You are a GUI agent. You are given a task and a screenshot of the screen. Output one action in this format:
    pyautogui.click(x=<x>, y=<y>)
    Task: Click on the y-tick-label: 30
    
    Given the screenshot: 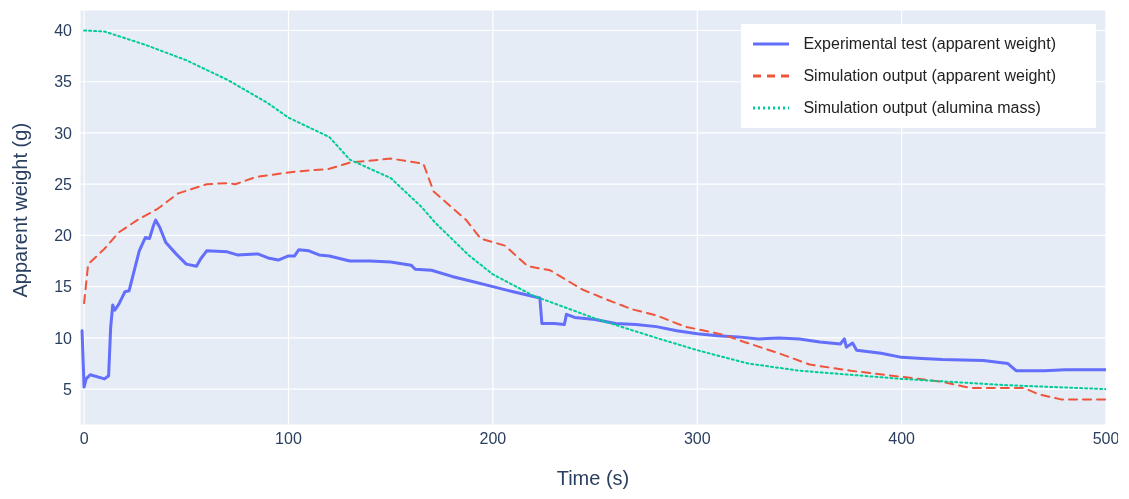 What is the action you would take?
    pyautogui.click(x=63, y=133)
    